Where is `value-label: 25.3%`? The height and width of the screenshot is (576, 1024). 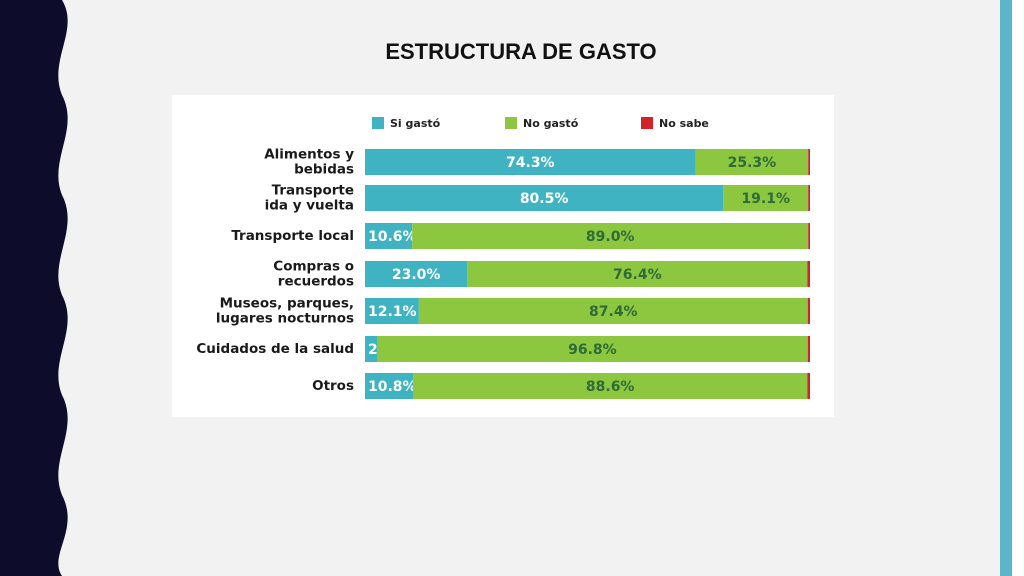 value-label: 25.3% is located at coordinates (752, 163).